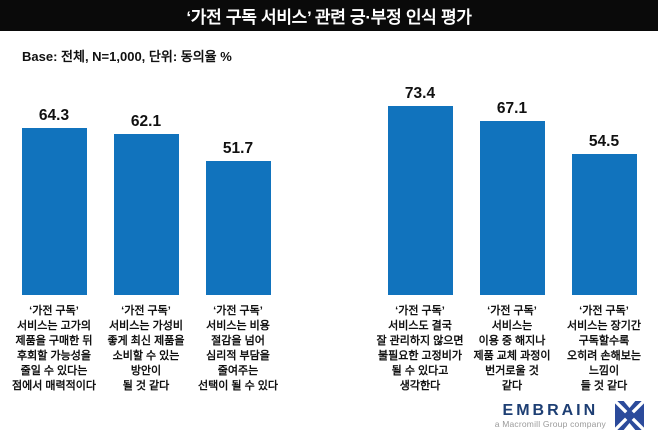 This screenshot has height=436, width=658. I want to click on embrain-wordmark: EMBRAIN, so click(550, 410).